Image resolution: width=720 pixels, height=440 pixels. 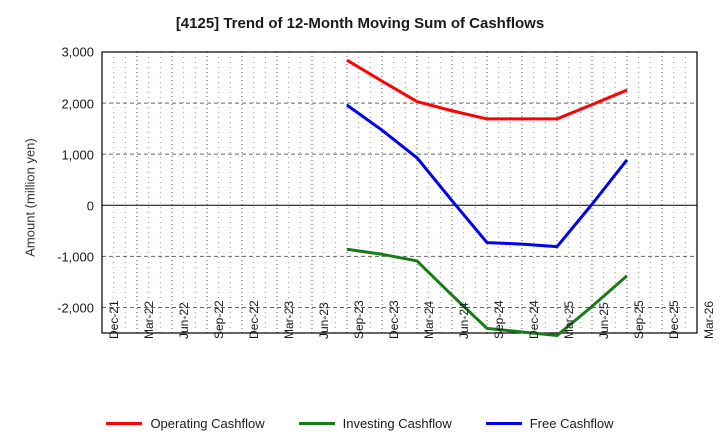 I want to click on legend-item: Free Cashflow, so click(x=549, y=423).